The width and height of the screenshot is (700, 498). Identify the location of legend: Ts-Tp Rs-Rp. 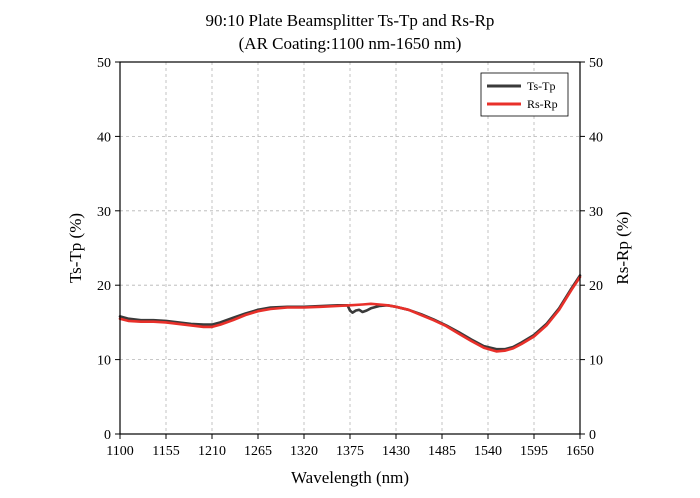
(524, 94).